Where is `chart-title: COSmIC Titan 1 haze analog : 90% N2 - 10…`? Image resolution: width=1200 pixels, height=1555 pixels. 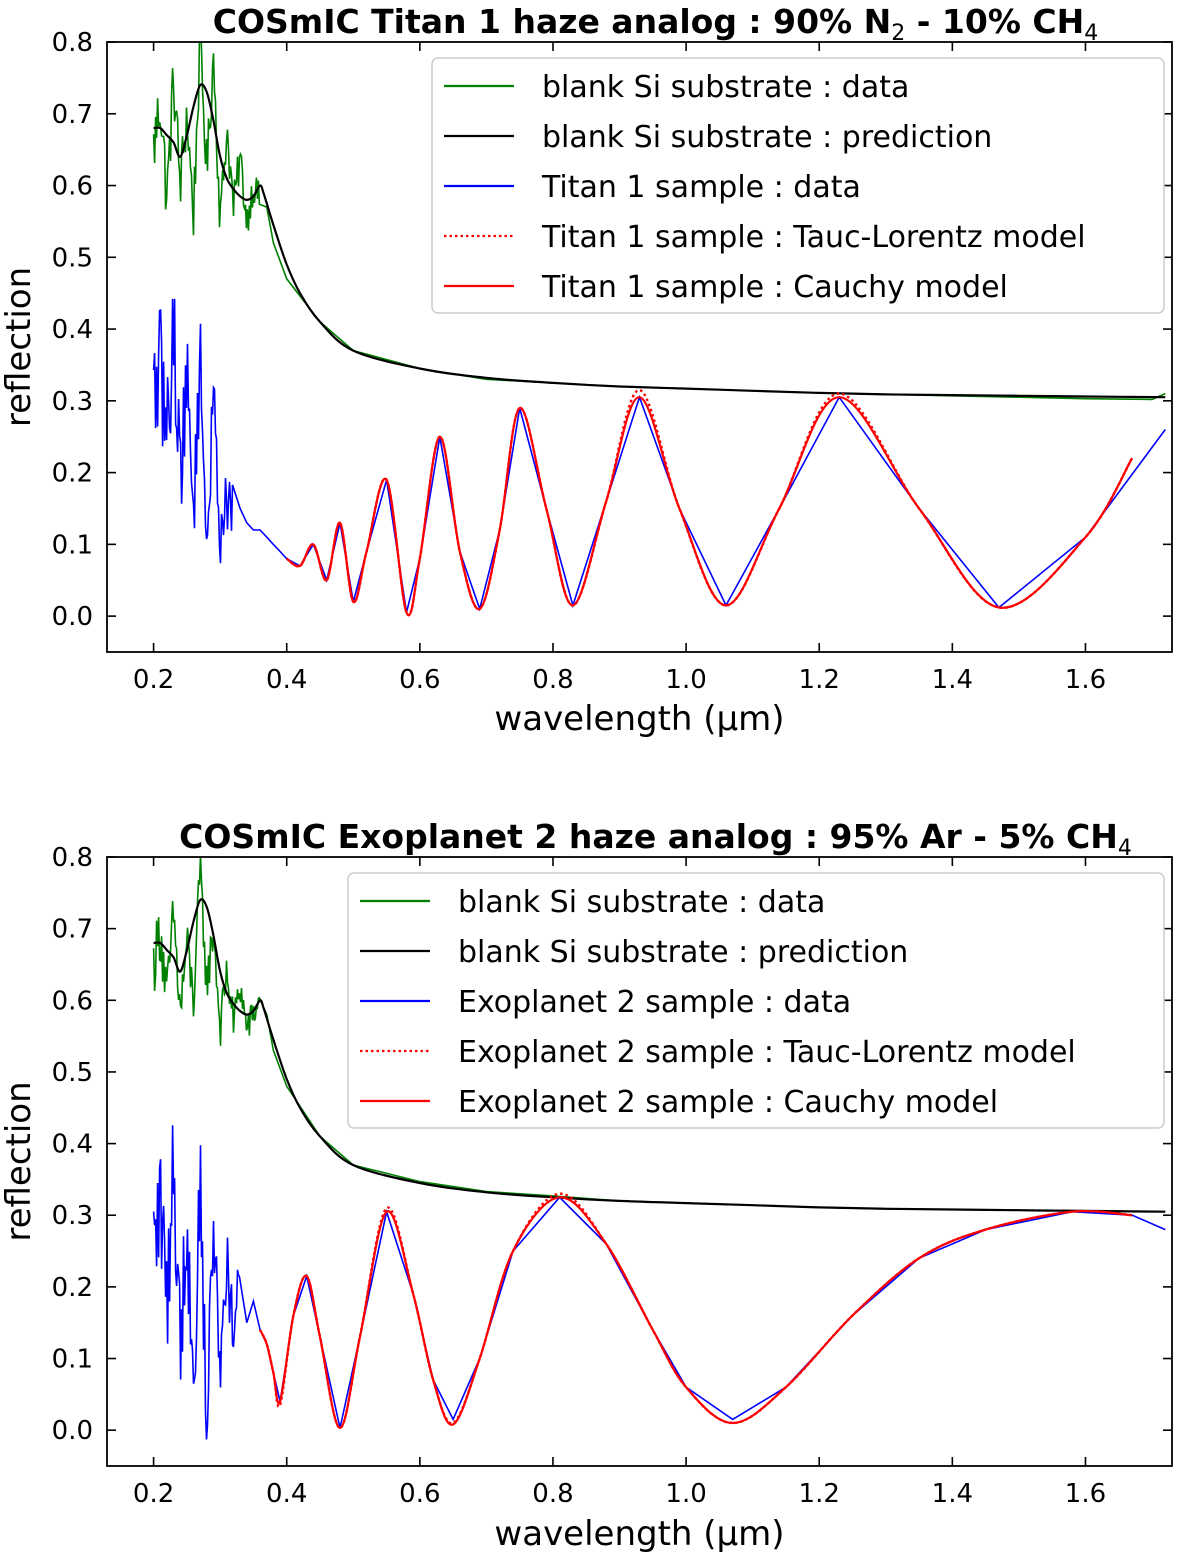 chart-title: COSmIC Titan 1 haze analog : 90% N2 - 10… is located at coordinates (655, 24).